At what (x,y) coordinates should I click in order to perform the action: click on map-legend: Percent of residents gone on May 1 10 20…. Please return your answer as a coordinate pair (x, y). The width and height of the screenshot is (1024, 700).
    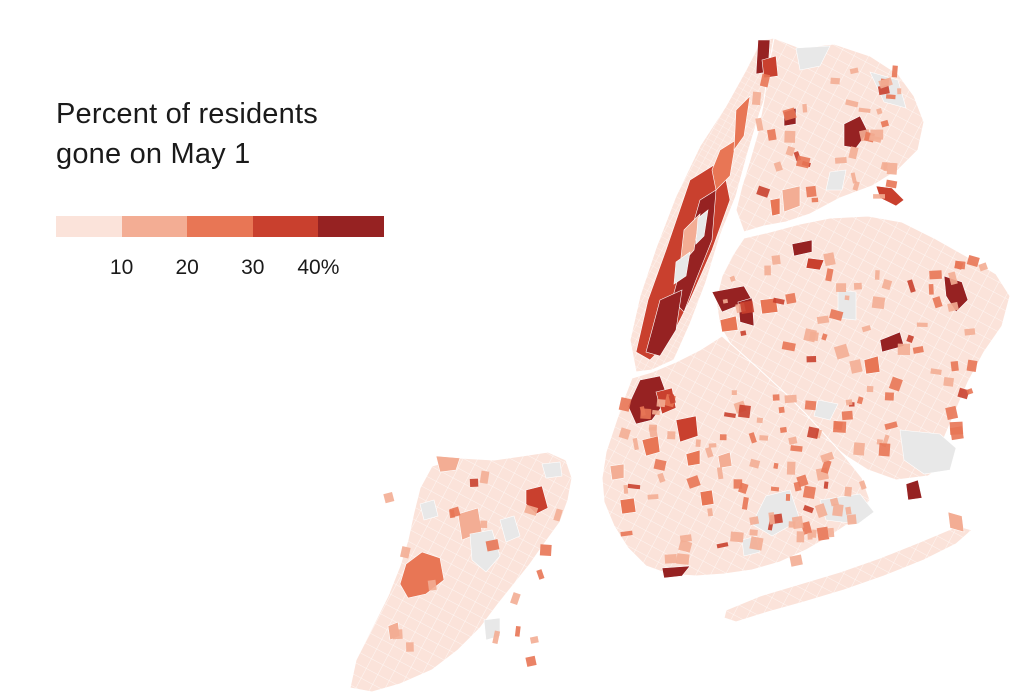
    Looking at the image, I should click on (226, 186).